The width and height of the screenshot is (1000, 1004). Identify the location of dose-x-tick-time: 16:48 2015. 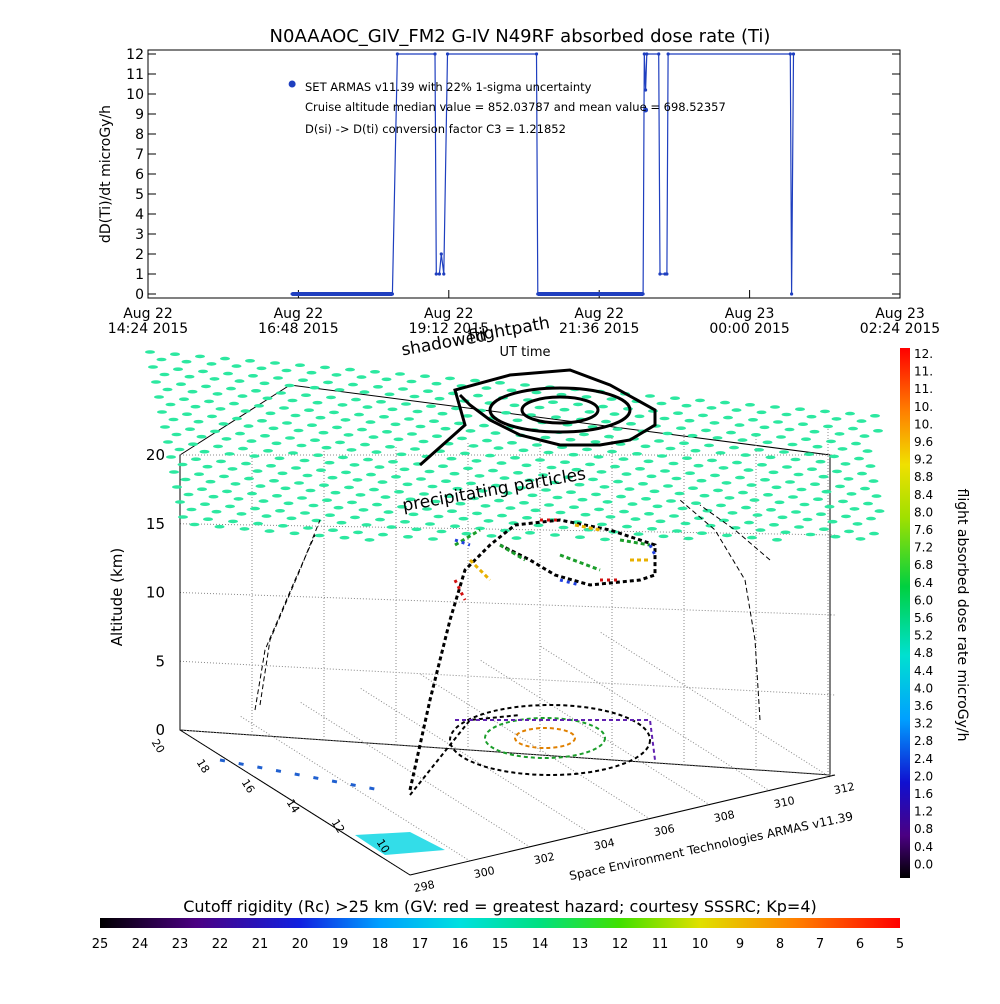
(298, 329).